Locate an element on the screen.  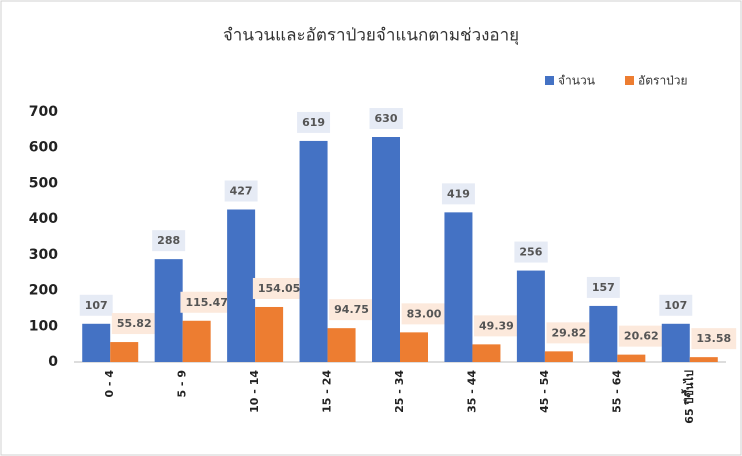
data-label: 288 is located at coordinates (168, 240).